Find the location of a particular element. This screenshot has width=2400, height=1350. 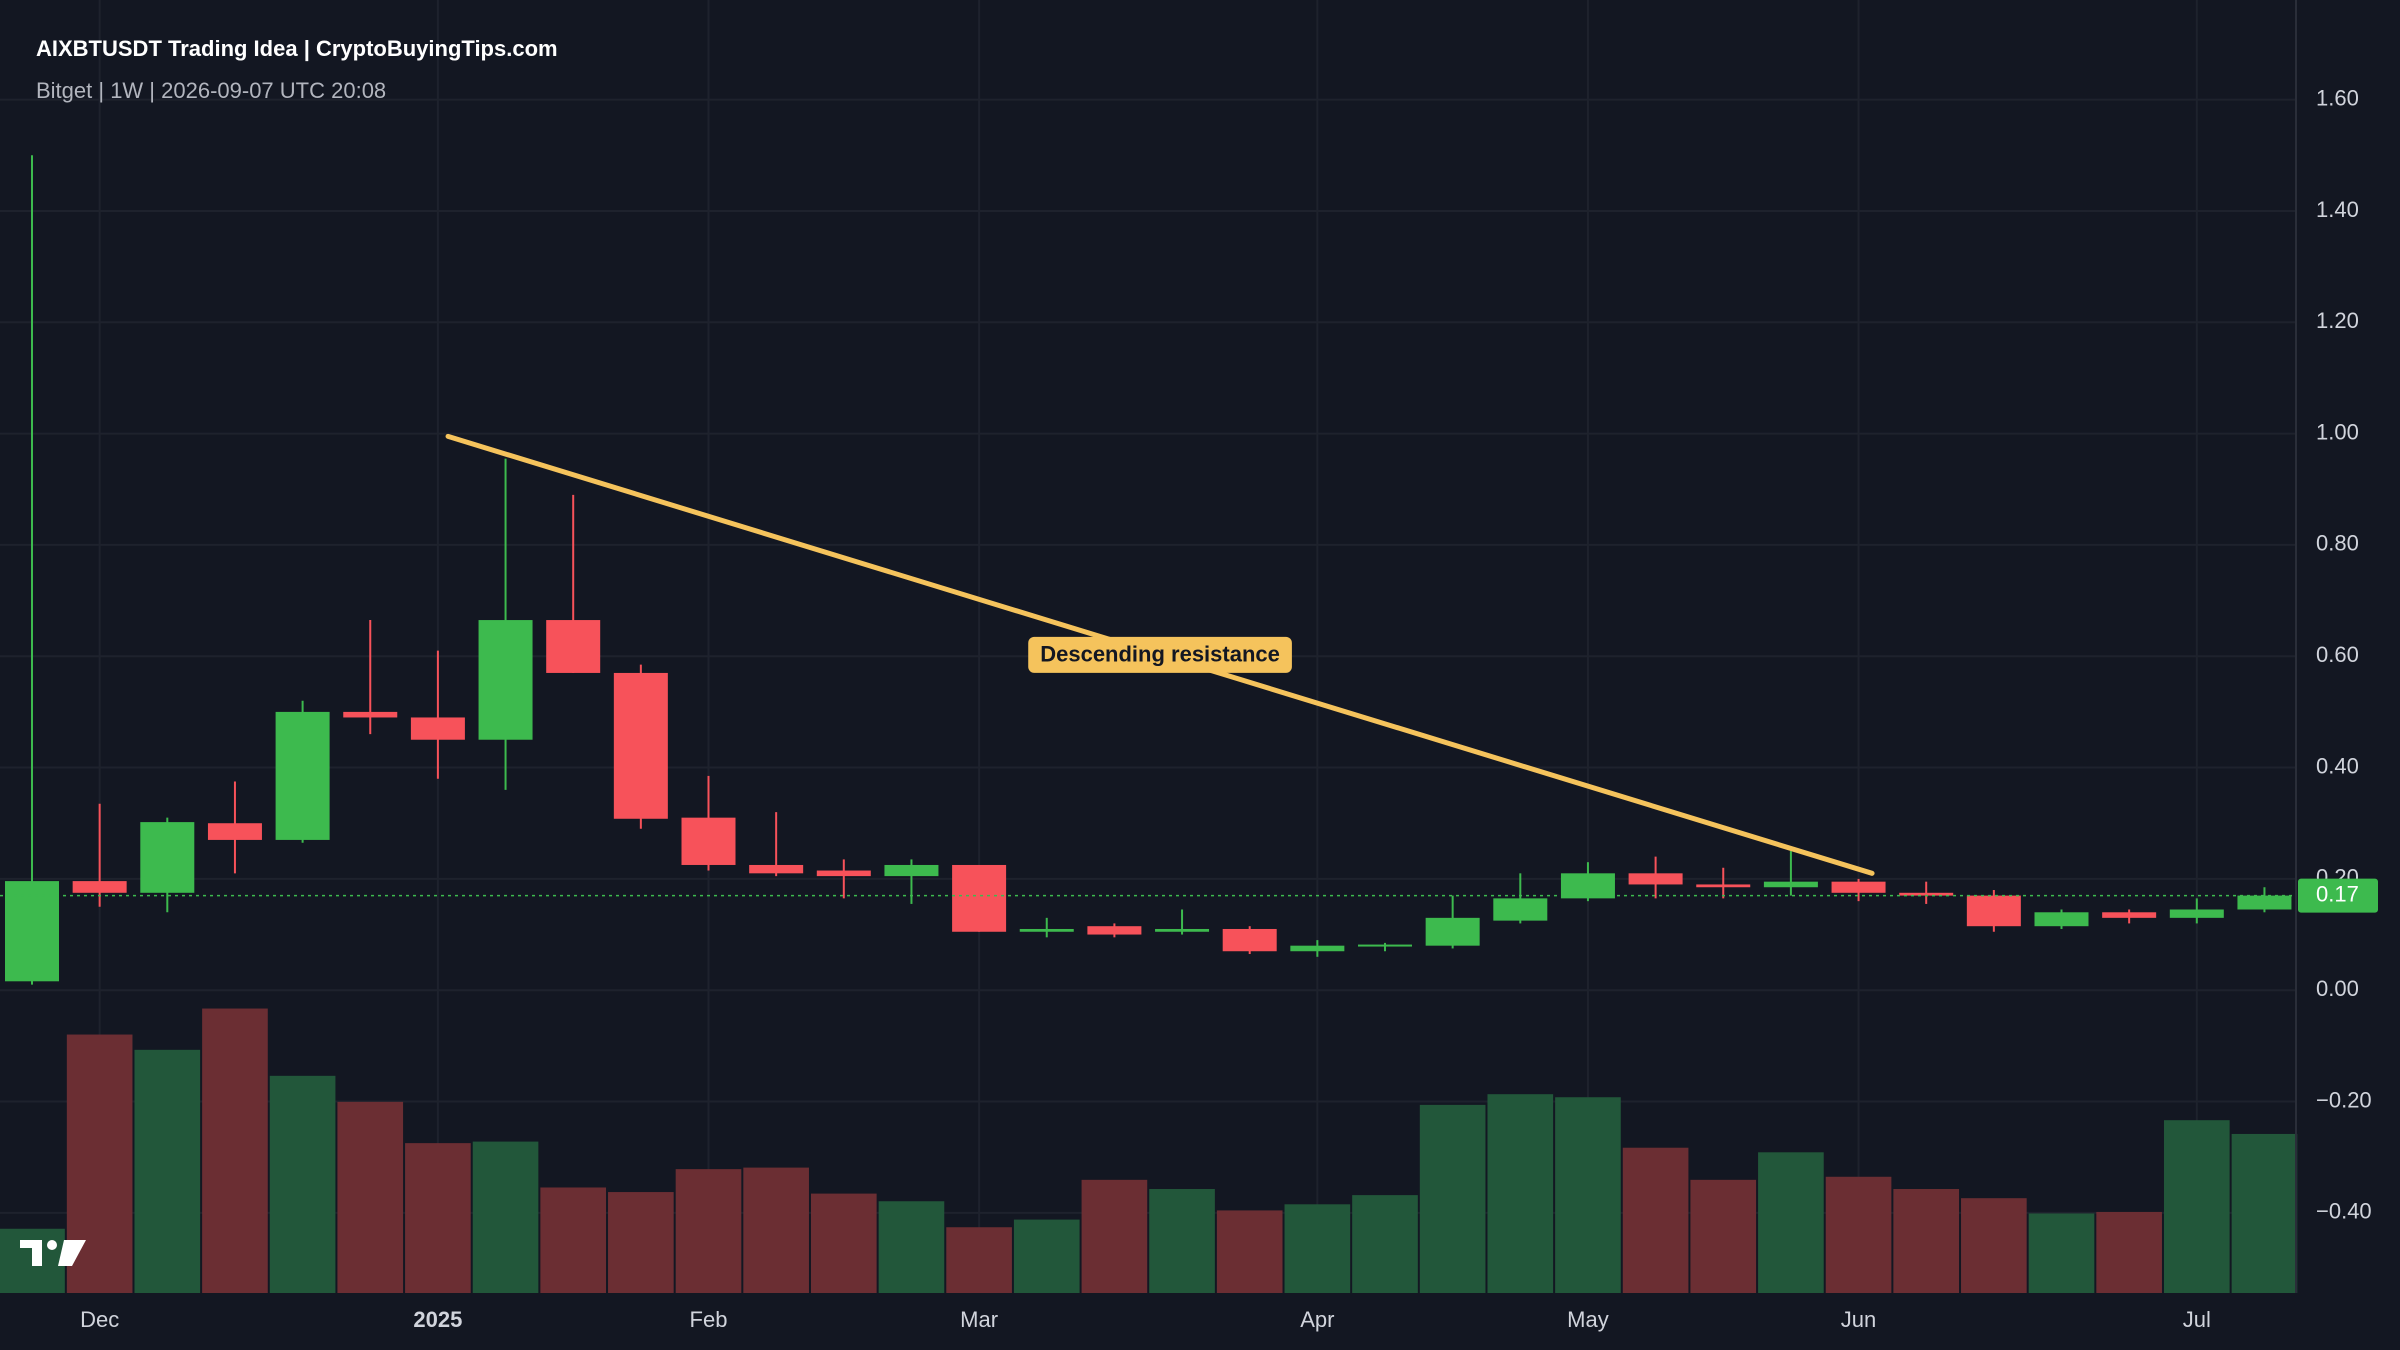

x-tick-label: Apr is located at coordinates (1317, 1319).